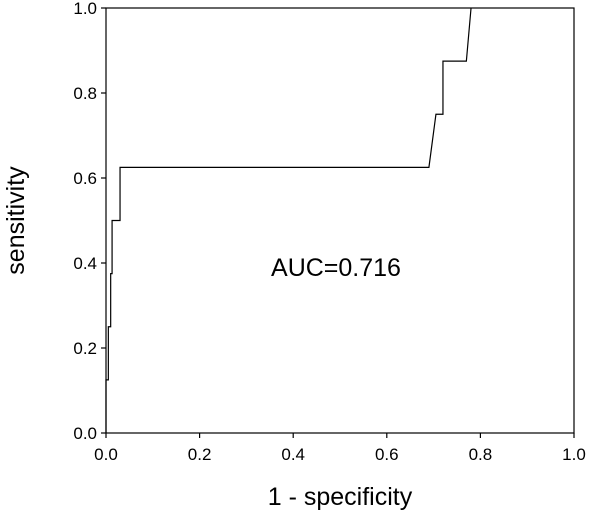 The width and height of the screenshot is (597, 517). I want to click on x-tick-label: 0.0, so click(106, 454).